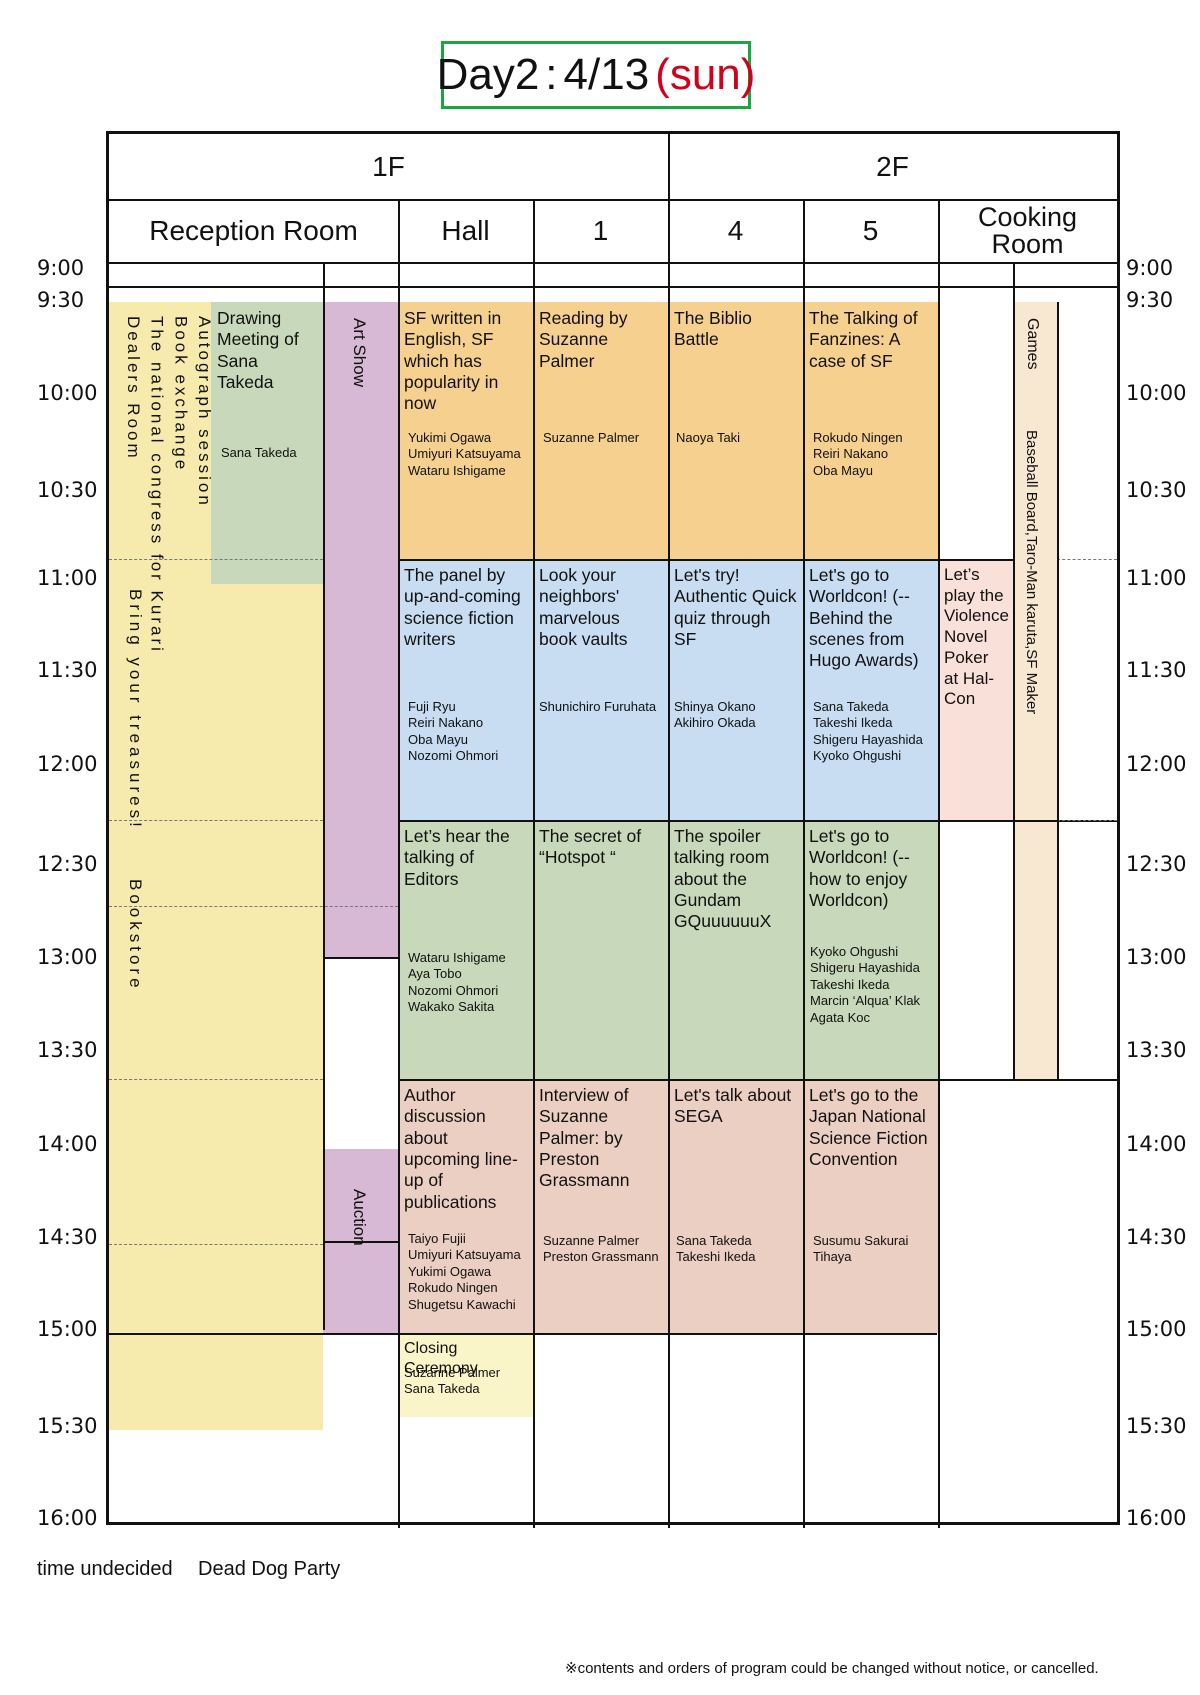 This screenshot has height=1695, width=1200. I want to click on floor-1f-header: 1F, so click(388, 166).